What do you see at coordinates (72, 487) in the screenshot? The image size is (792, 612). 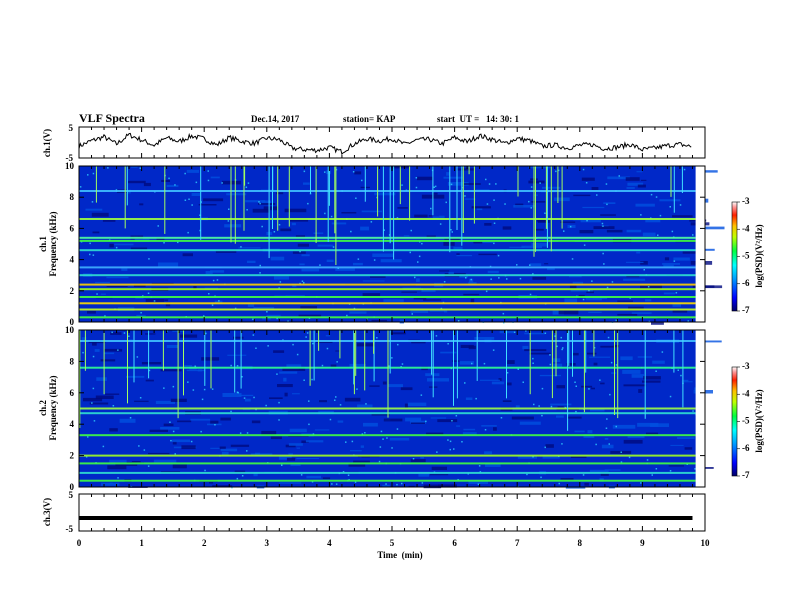 I see `ch2-frequency-tick-label: 0` at bounding box center [72, 487].